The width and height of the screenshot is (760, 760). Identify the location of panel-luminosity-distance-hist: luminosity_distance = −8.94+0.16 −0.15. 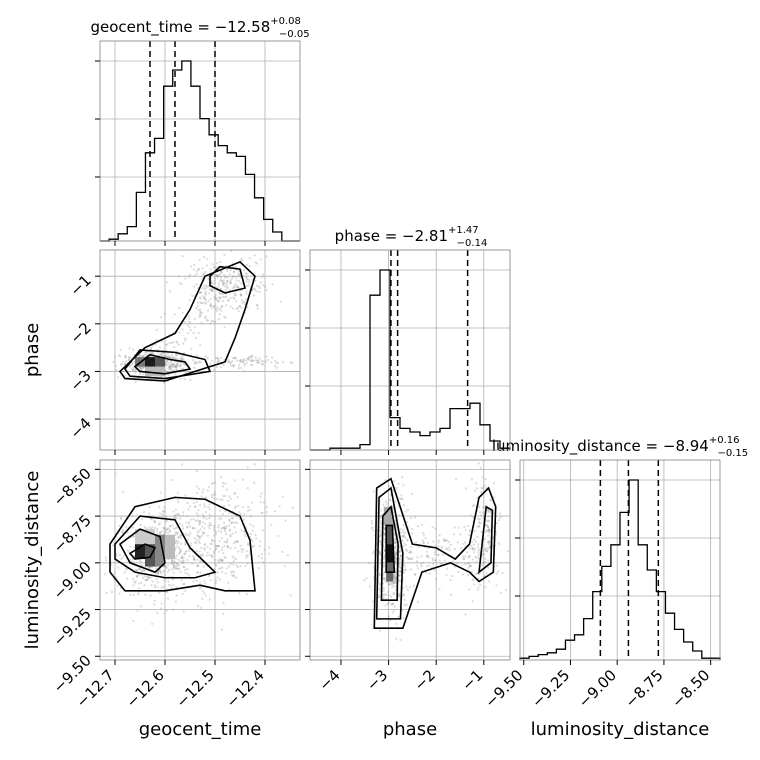
(620, 447).